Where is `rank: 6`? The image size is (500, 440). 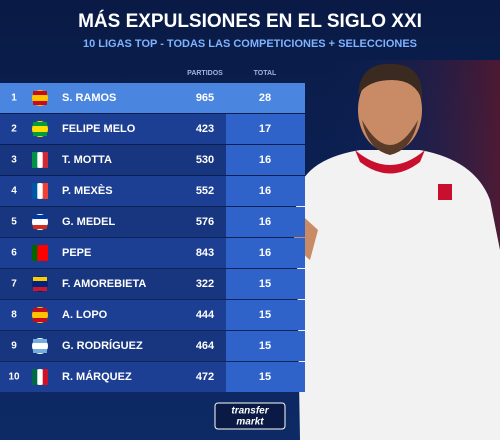 rank: 6 is located at coordinates (14, 253).